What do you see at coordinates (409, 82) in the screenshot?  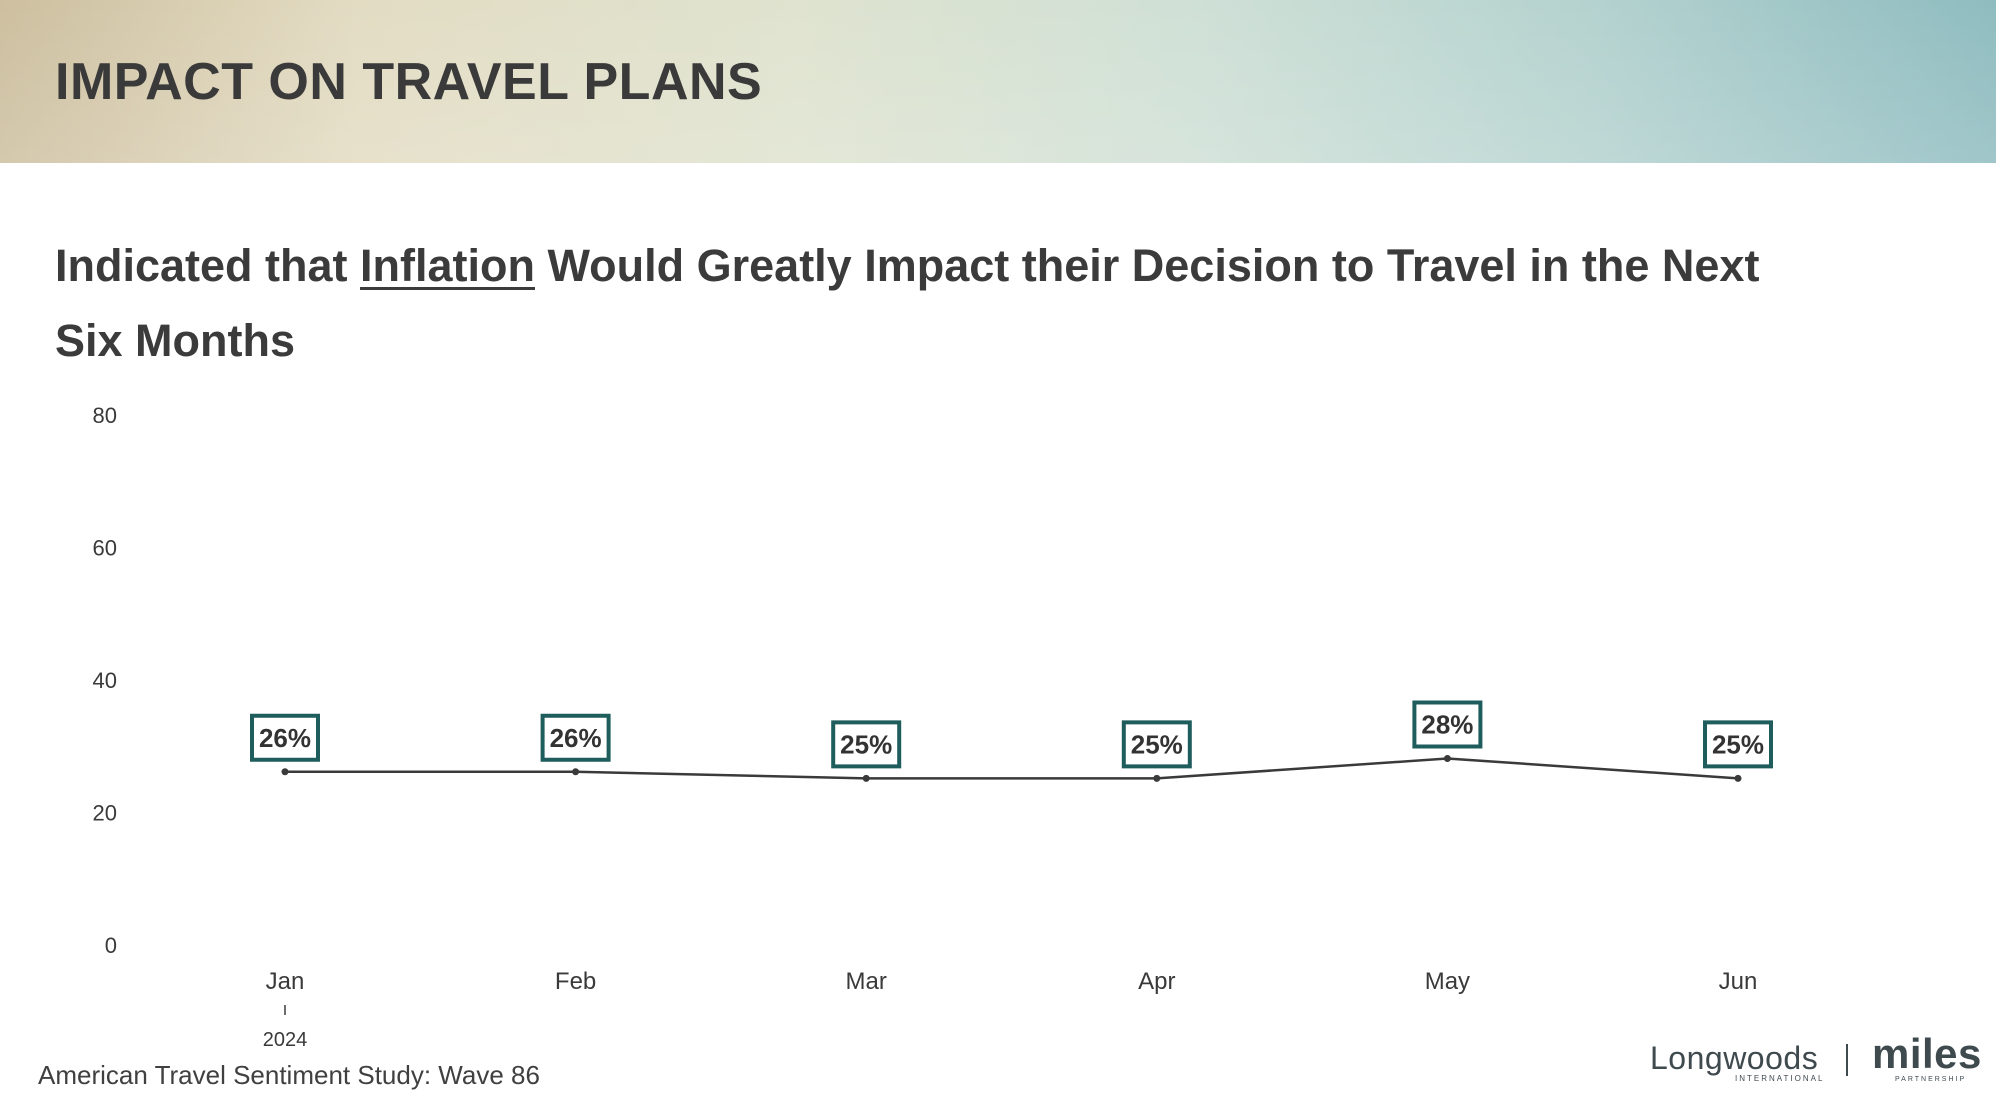 I see `page-title: IMPACT ON TRAVEL PLANS` at bounding box center [409, 82].